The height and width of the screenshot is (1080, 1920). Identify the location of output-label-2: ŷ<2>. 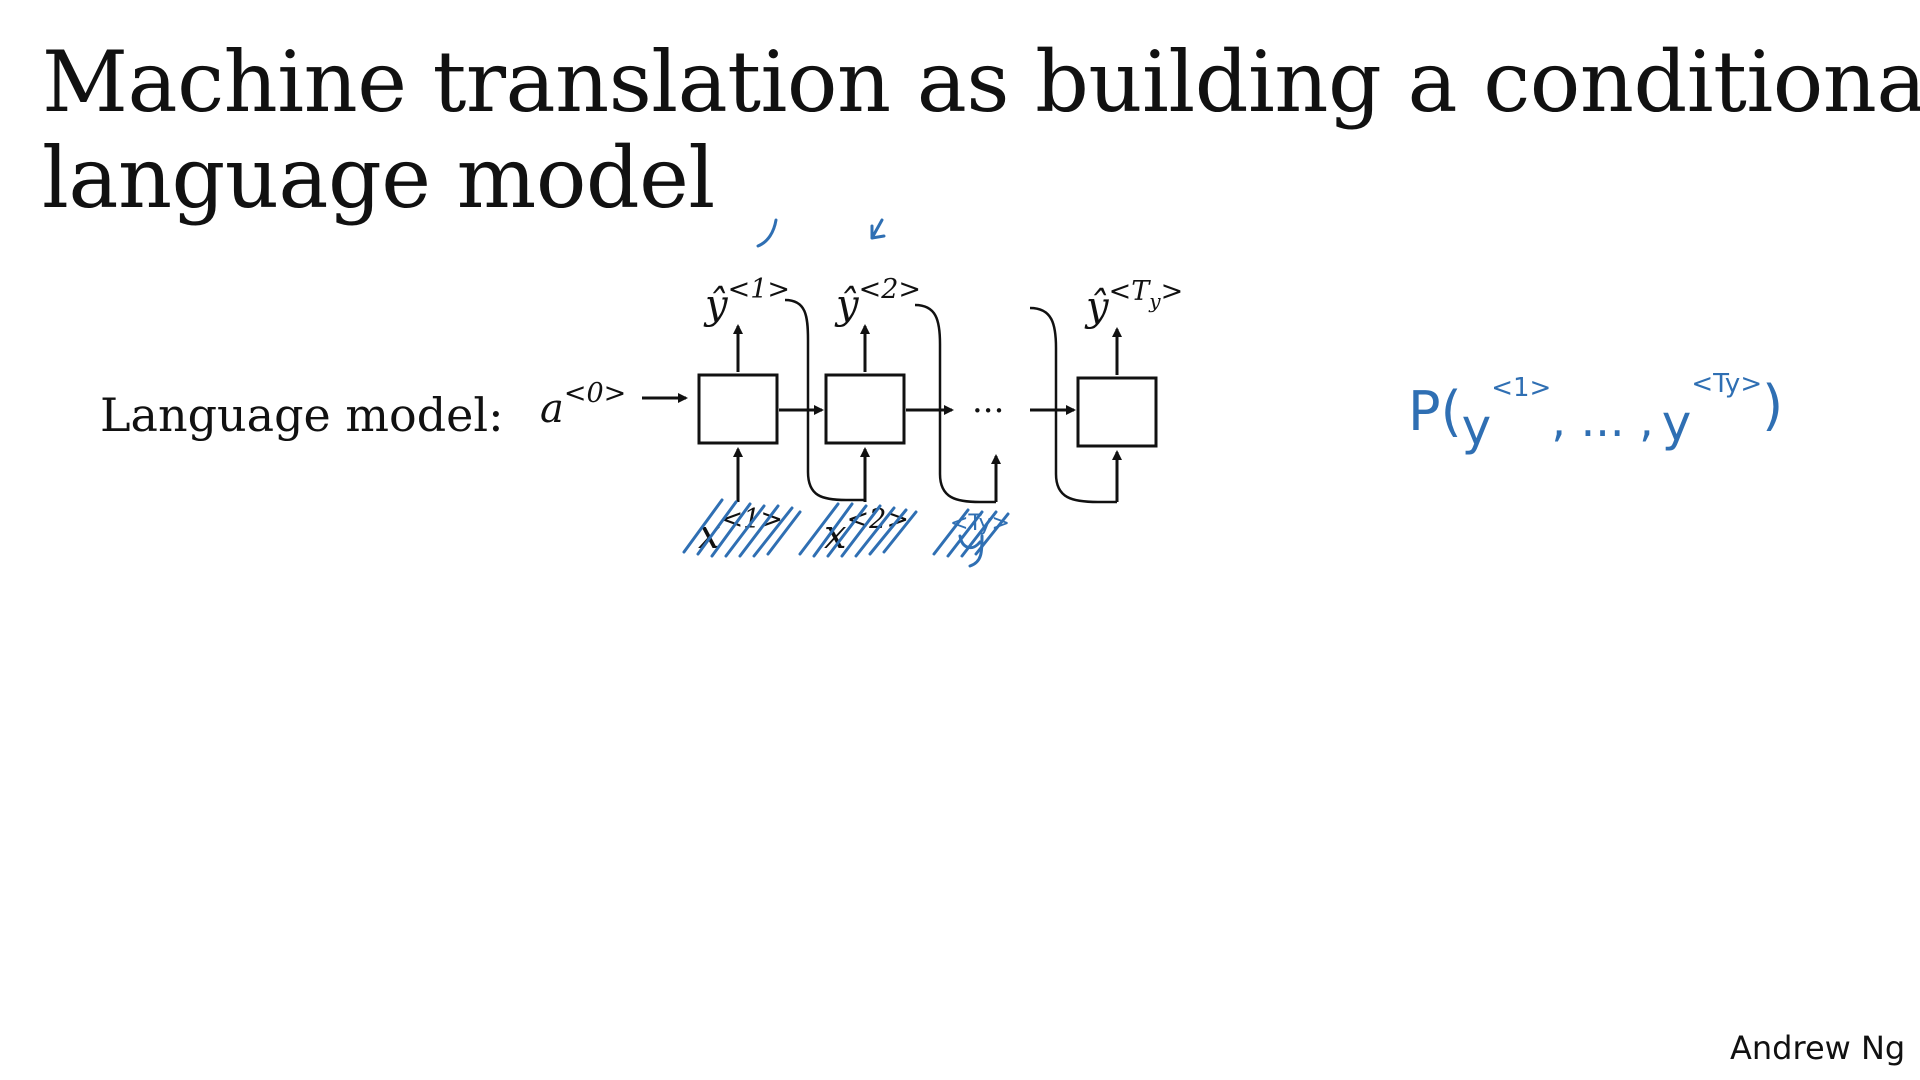
(877, 301).